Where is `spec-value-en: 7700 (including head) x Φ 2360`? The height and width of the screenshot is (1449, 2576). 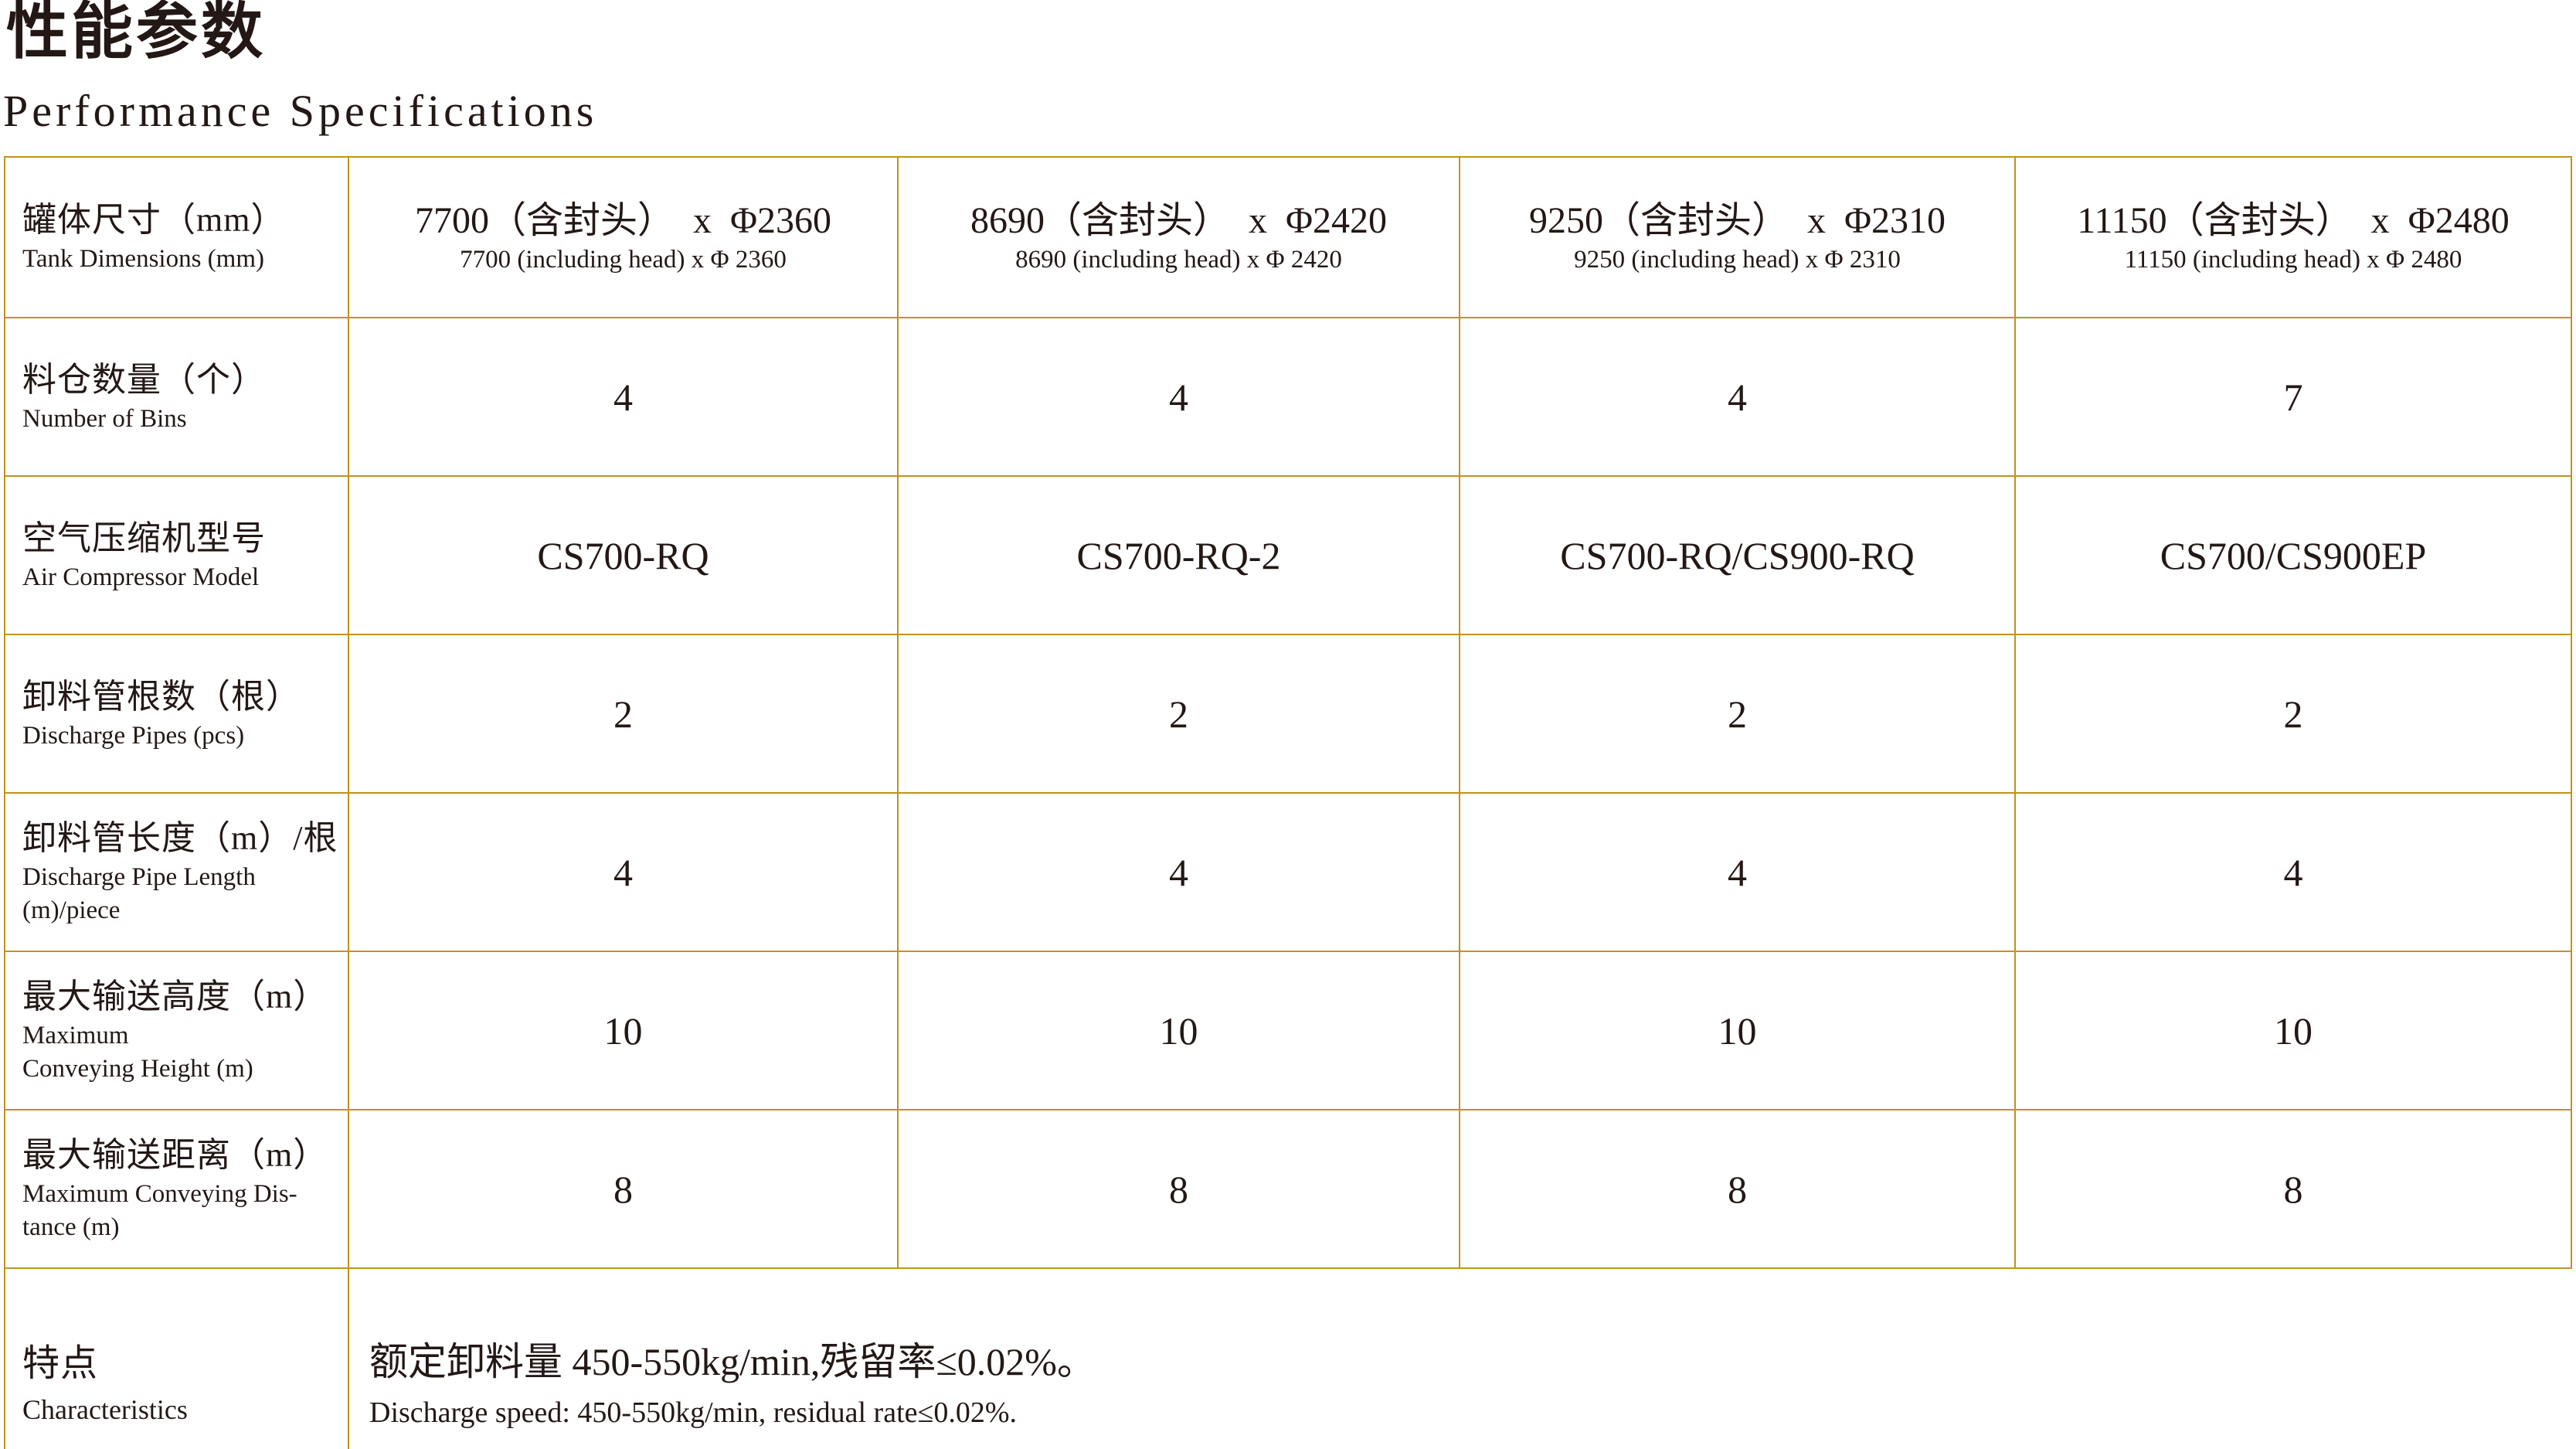
spec-value-en: 7700 (including head) x Φ 2360 is located at coordinates (623, 259).